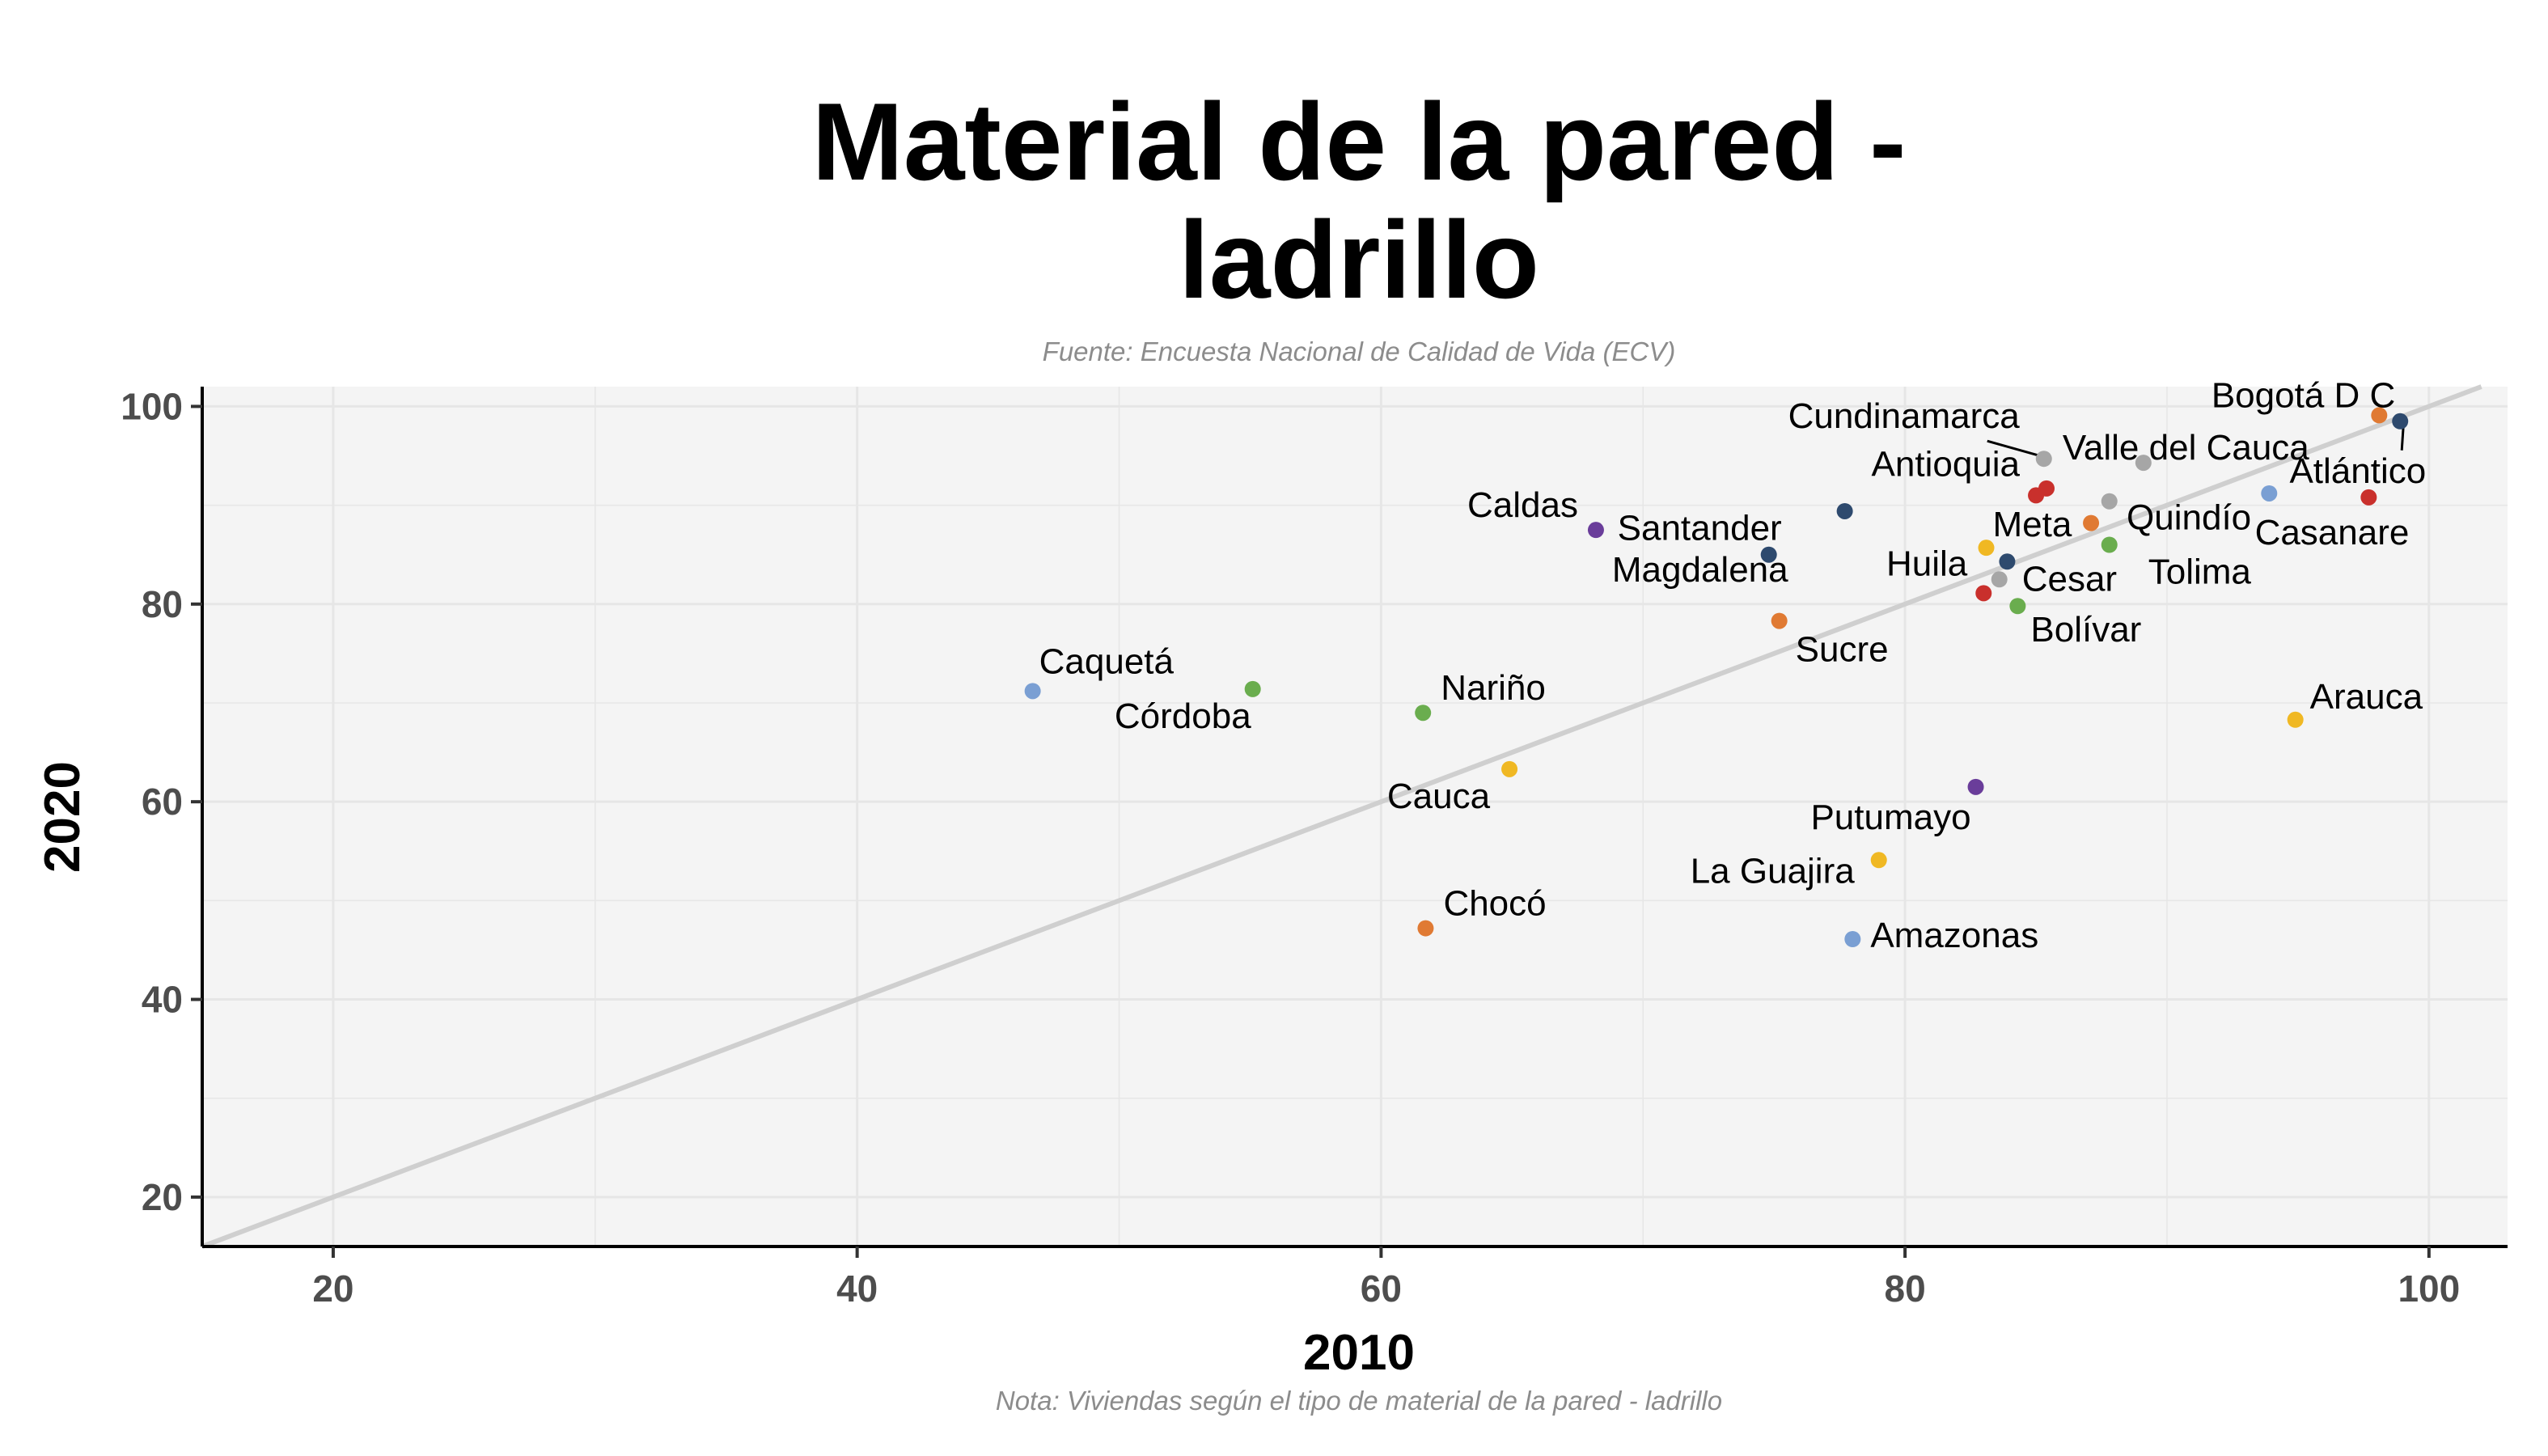 This screenshot has height=1456, width=2548. I want to click on label-bolivar: Bolívar, so click(2086, 630).